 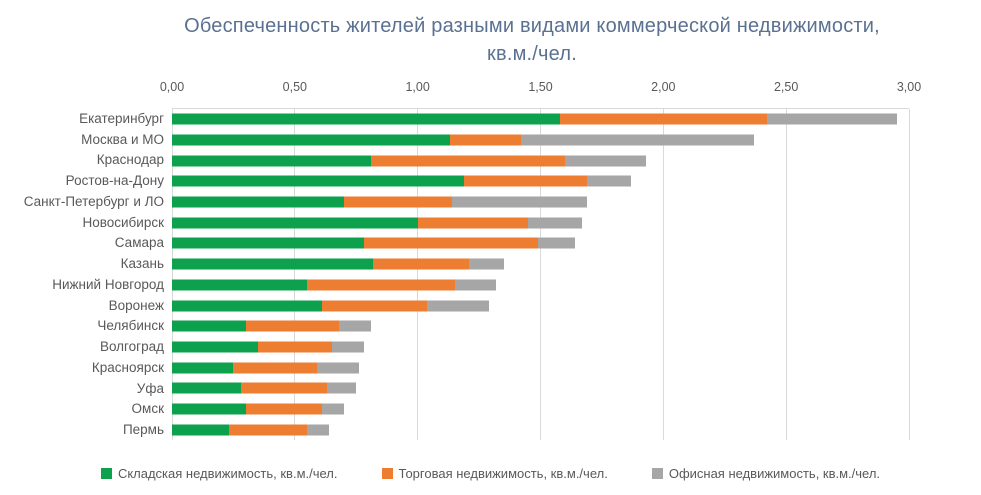 I want to click on category-label: Уфа, so click(x=150, y=388).